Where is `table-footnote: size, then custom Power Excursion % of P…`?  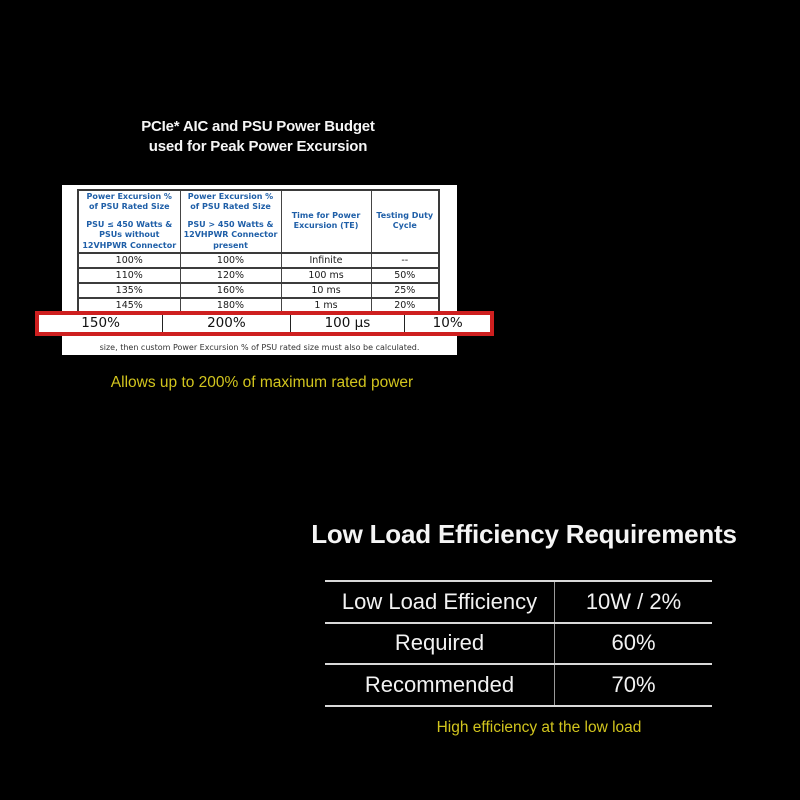
table-footnote: size, then custom Power Excursion % of P… is located at coordinates (259, 347).